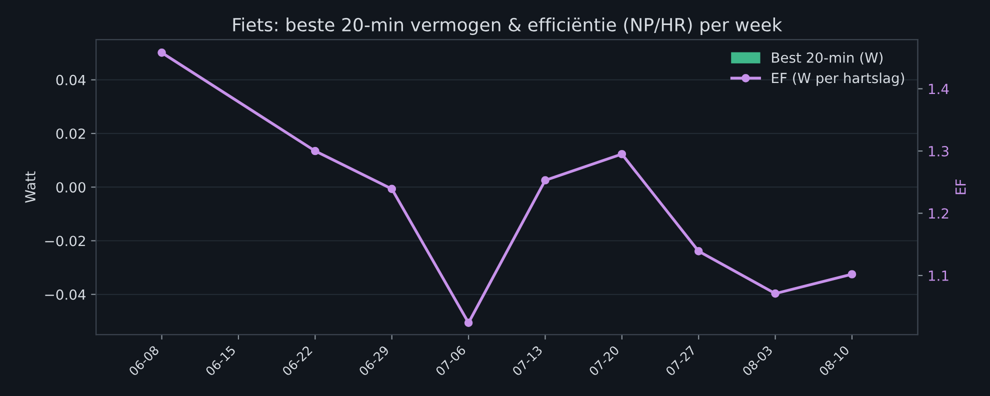 The image size is (990, 396). Describe the element at coordinates (71, 187) in the screenshot. I see `y-tick-label: 0.00` at that location.